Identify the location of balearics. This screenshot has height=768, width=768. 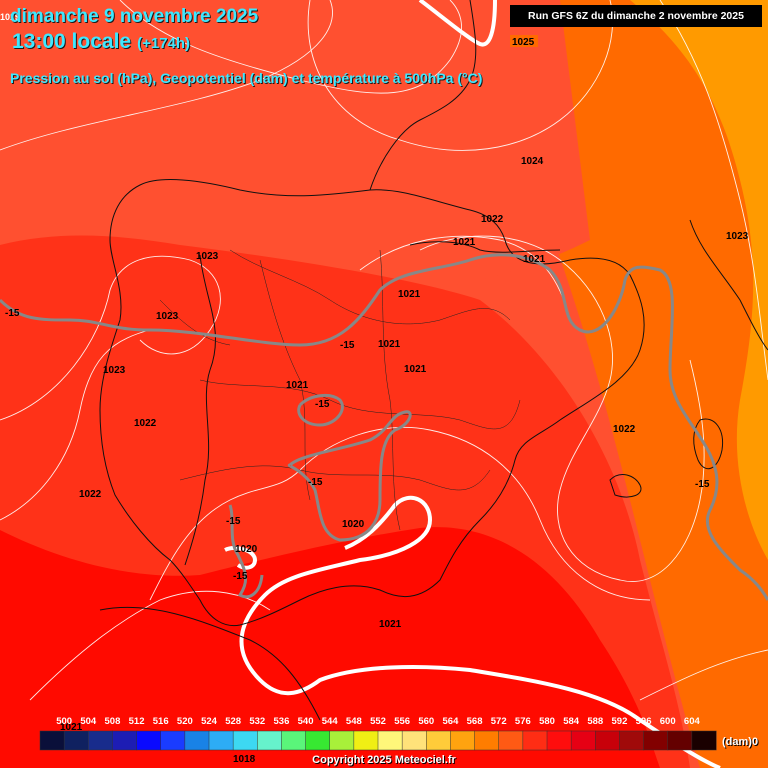
(625, 486).